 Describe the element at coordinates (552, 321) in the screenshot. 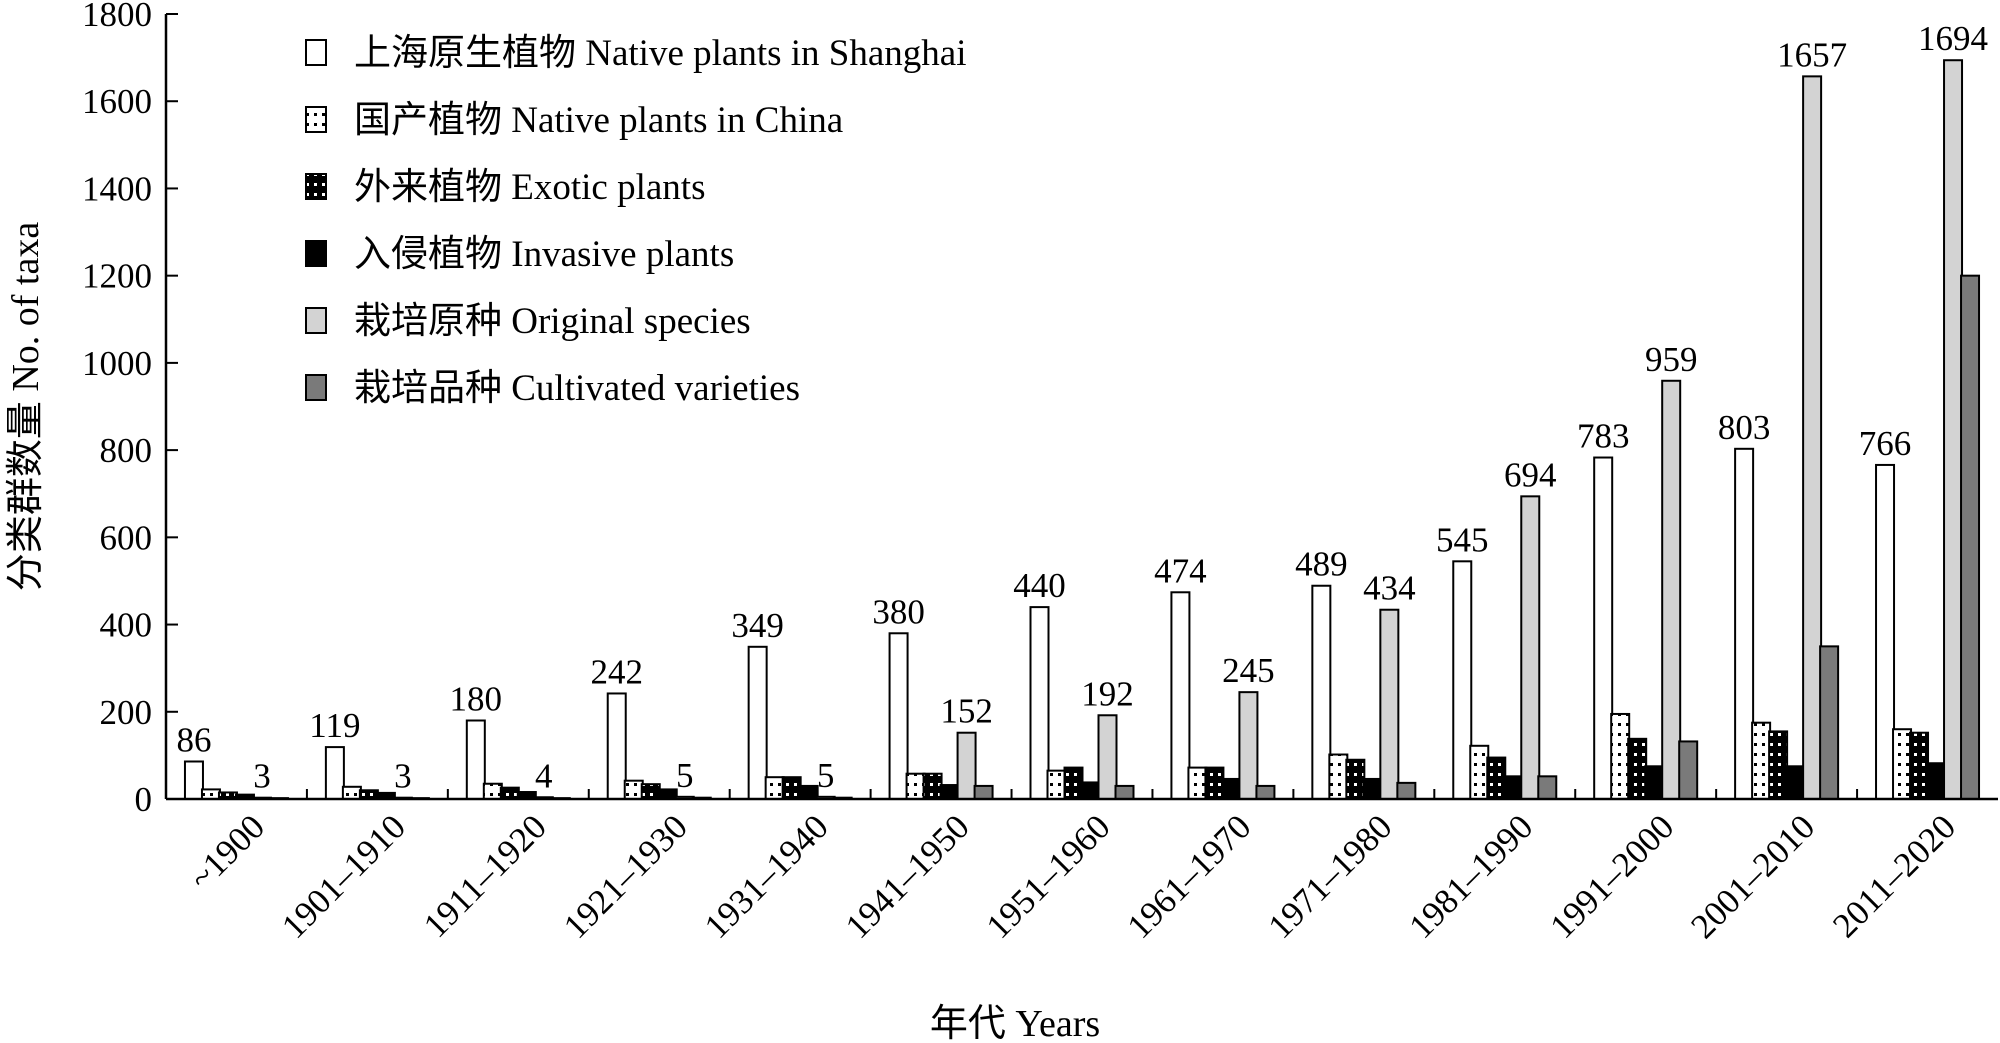

I see `legend-label-original: 栽培原种 Original species` at that location.